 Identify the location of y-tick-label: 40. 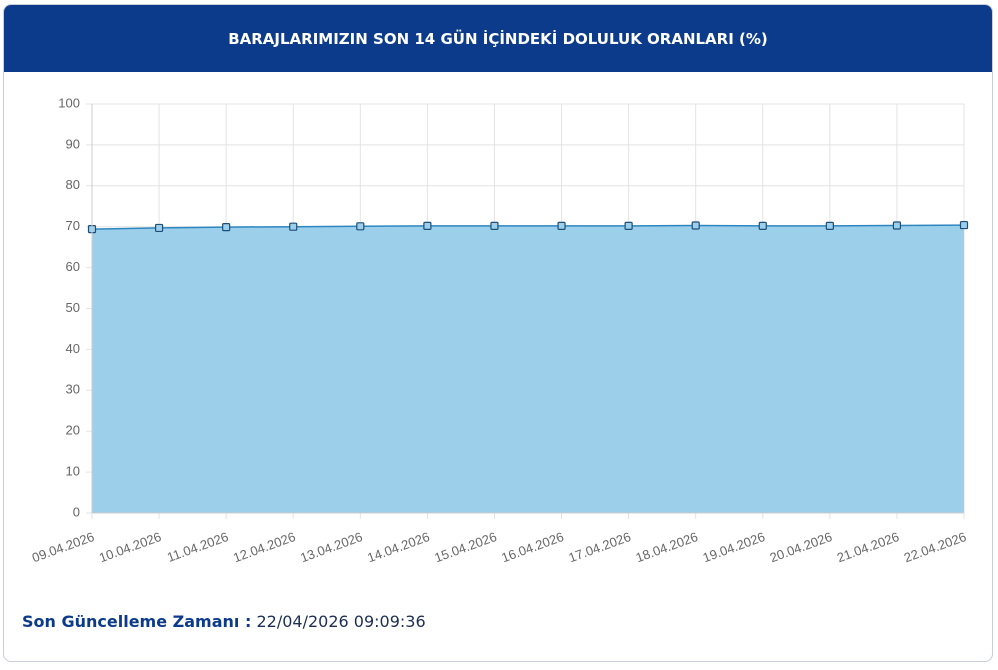
(73, 348).